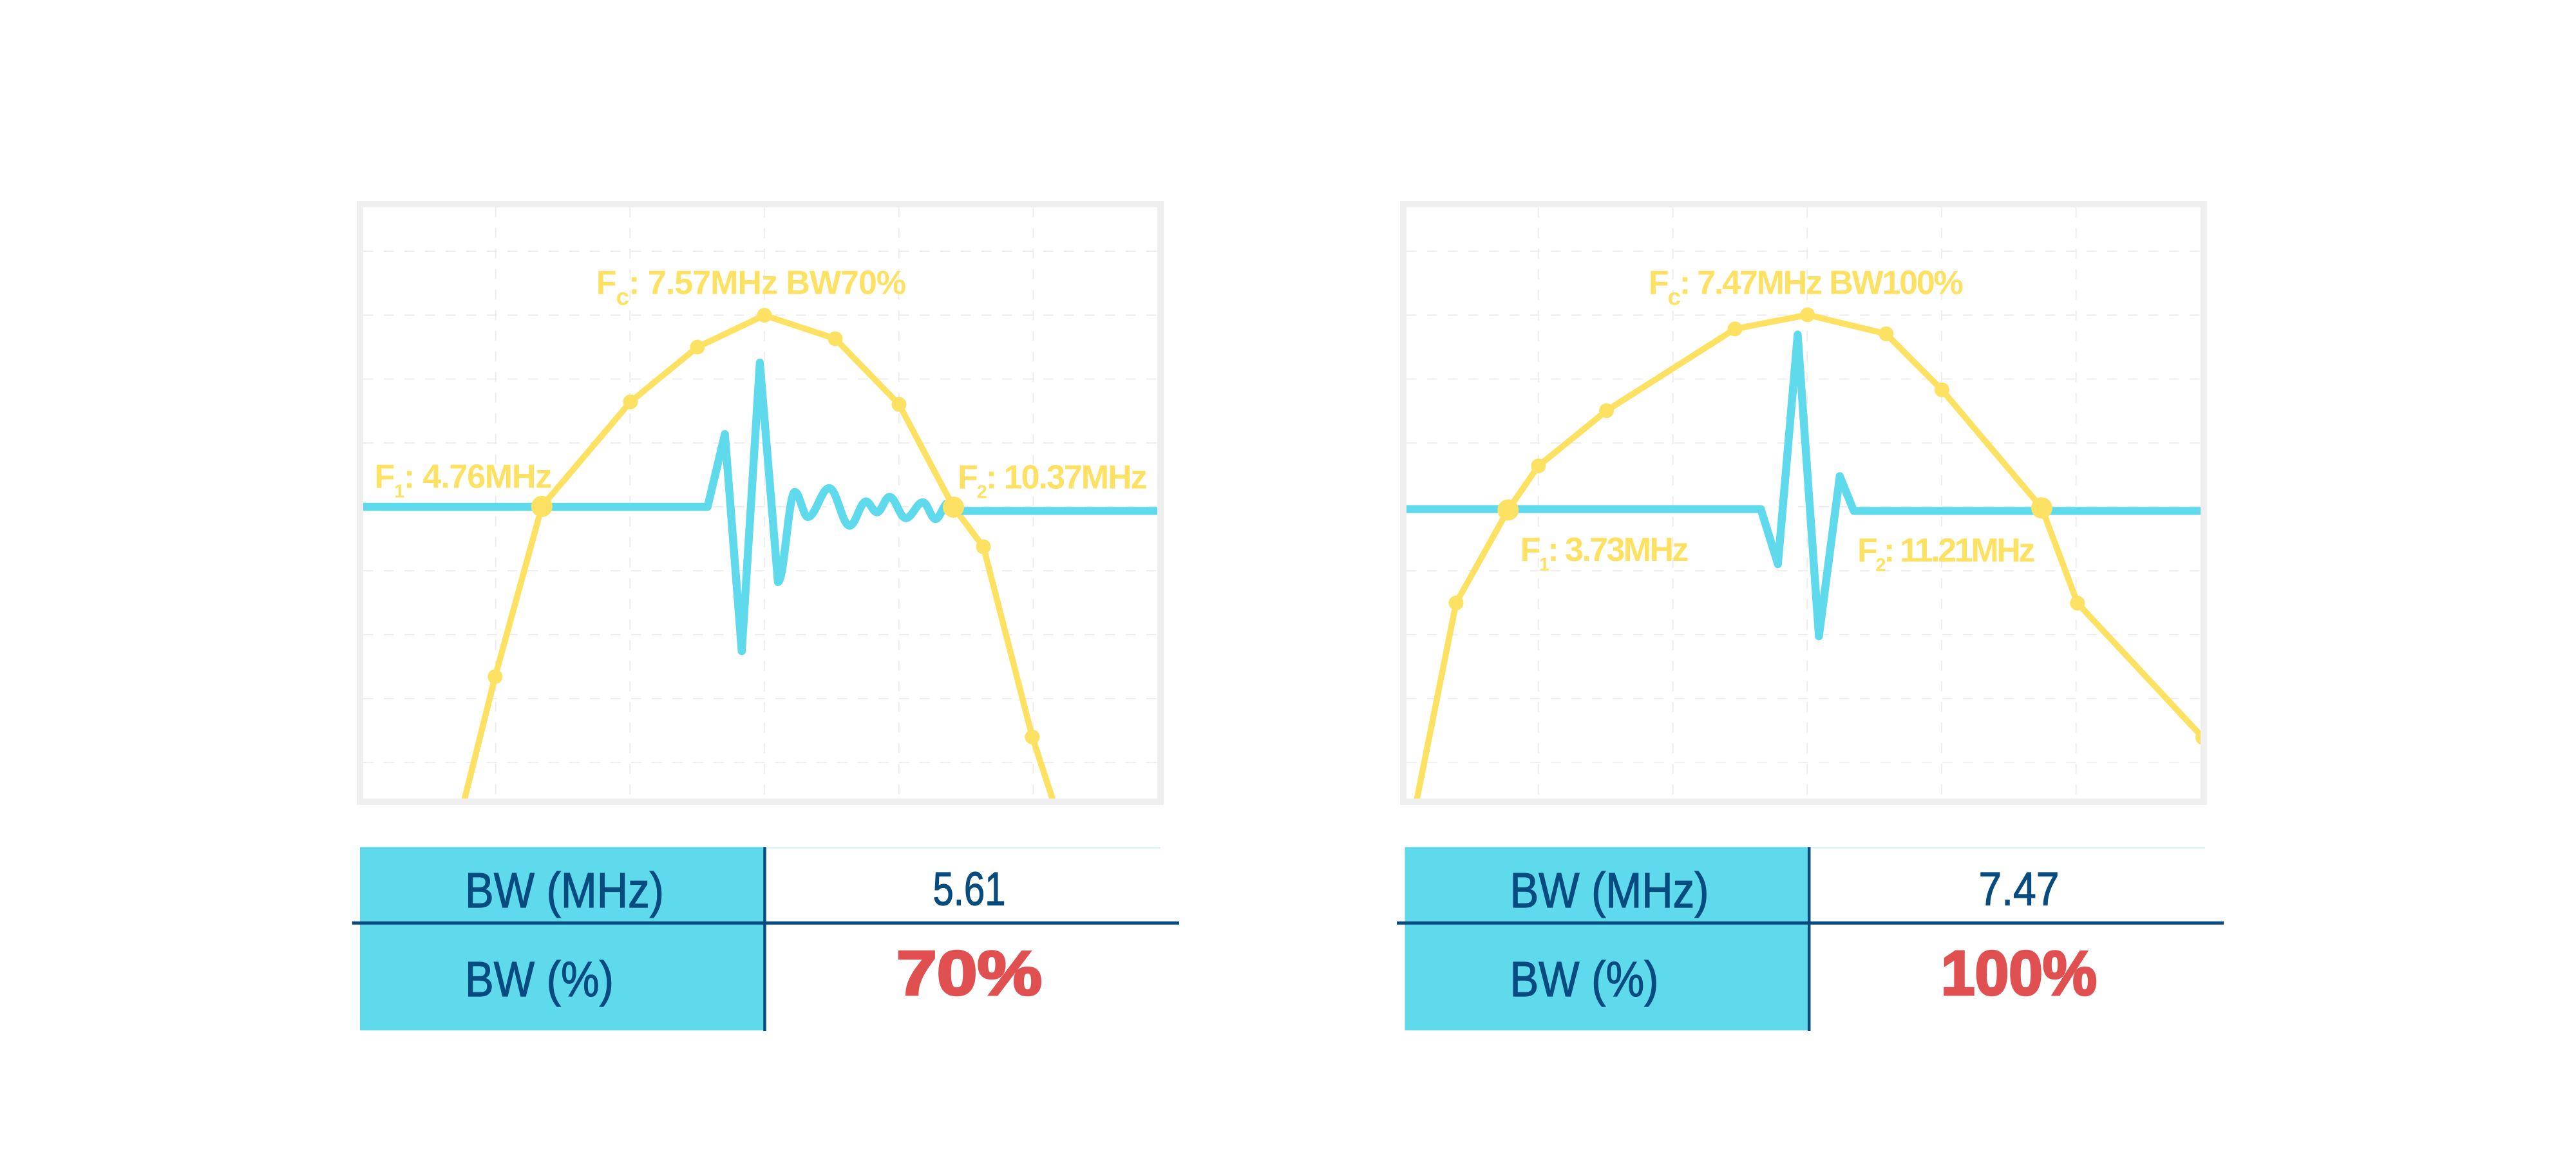 Image resolution: width=2576 pixels, height=1154 pixels. Describe the element at coordinates (2020, 890) in the screenshot. I see `svg-text: 7.47` at that location.